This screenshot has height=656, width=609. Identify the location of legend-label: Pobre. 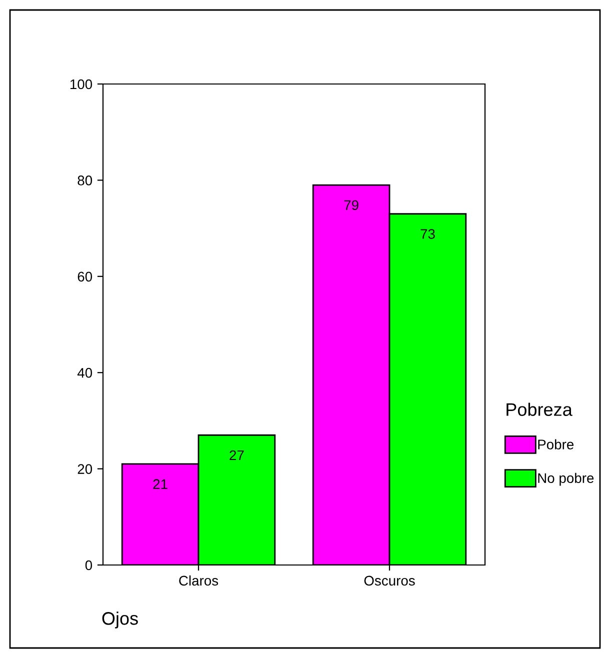
(556, 444).